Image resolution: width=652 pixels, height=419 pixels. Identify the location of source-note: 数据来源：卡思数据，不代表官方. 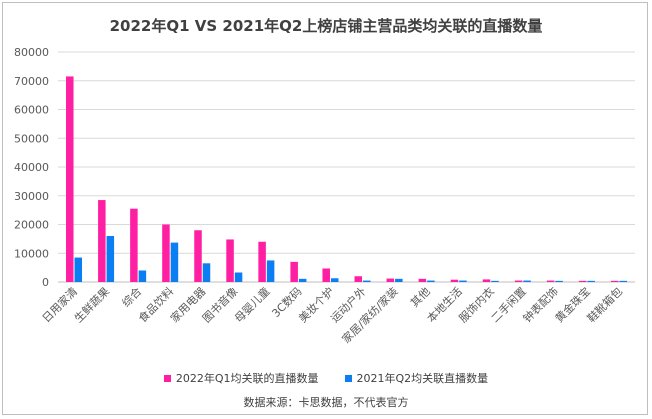
(326, 402).